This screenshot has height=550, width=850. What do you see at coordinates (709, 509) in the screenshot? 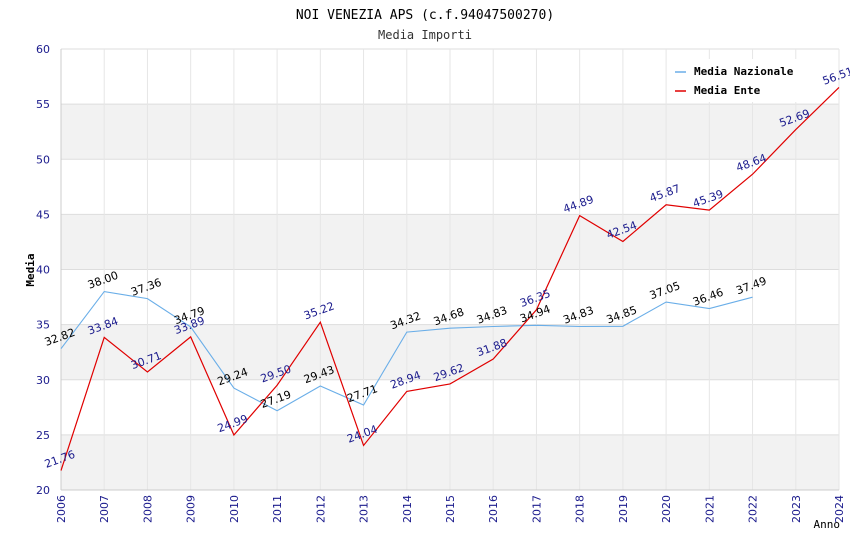
I see `x-tick-label: 2021` at bounding box center [709, 509].